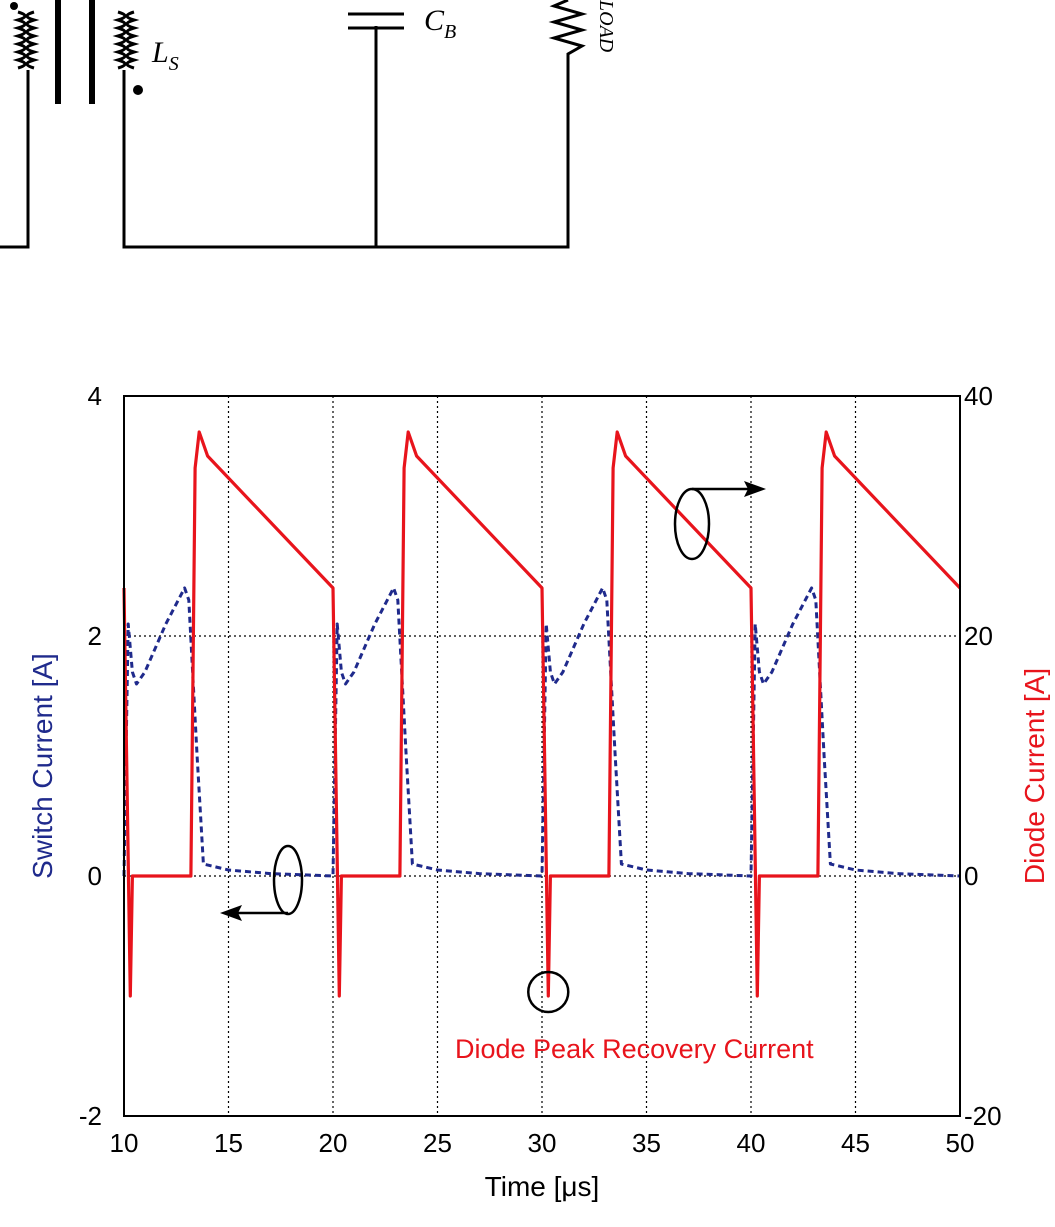 This screenshot has height=1227, width=1055. Describe the element at coordinates (288, 880) in the screenshot. I see `switch-axis-ellipse` at that location.